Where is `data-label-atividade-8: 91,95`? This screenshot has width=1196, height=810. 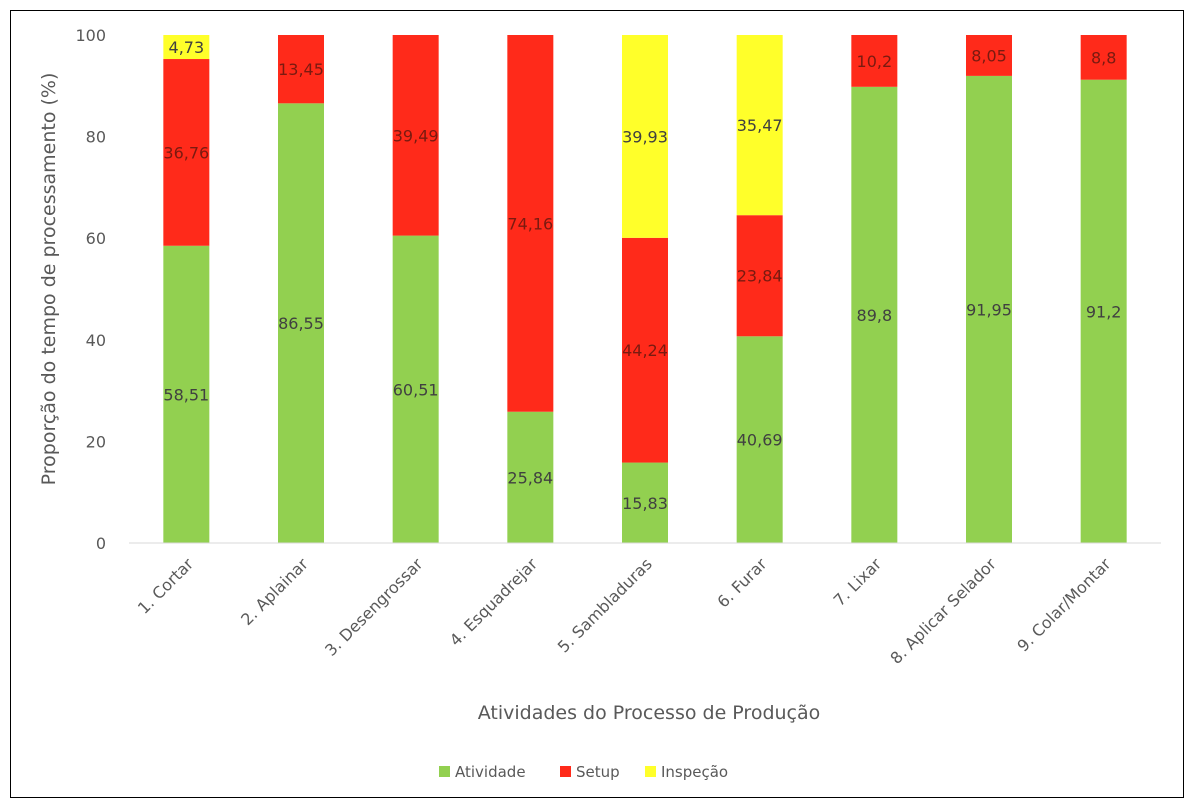
data-label-atividade-8: 91,95 is located at coordinates (989, 309).